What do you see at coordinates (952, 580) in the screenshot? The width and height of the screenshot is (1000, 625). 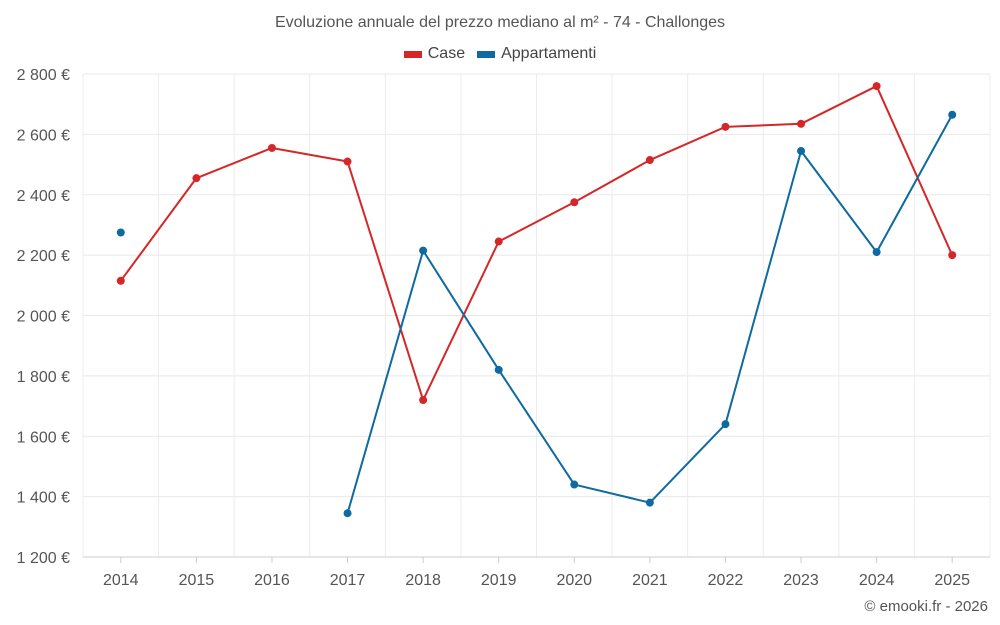 I see `x-tick-label: 2025` at bounding box center [952, 580].